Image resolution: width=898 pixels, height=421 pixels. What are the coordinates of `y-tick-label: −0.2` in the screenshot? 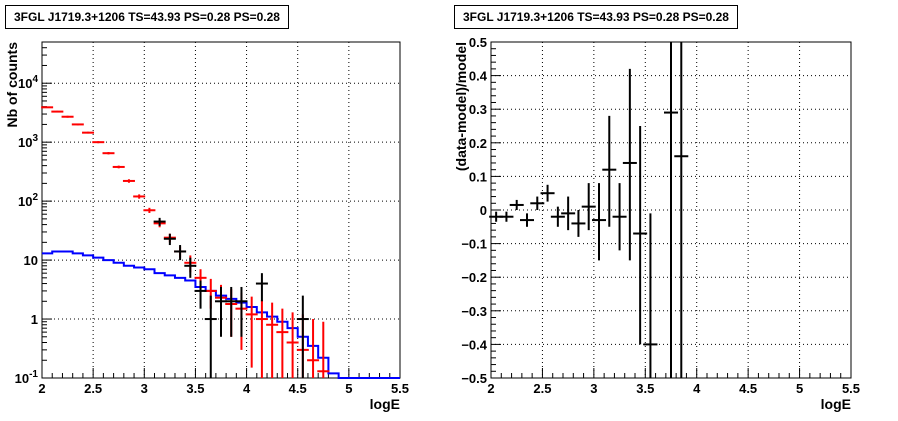 It's located at (474, 277).